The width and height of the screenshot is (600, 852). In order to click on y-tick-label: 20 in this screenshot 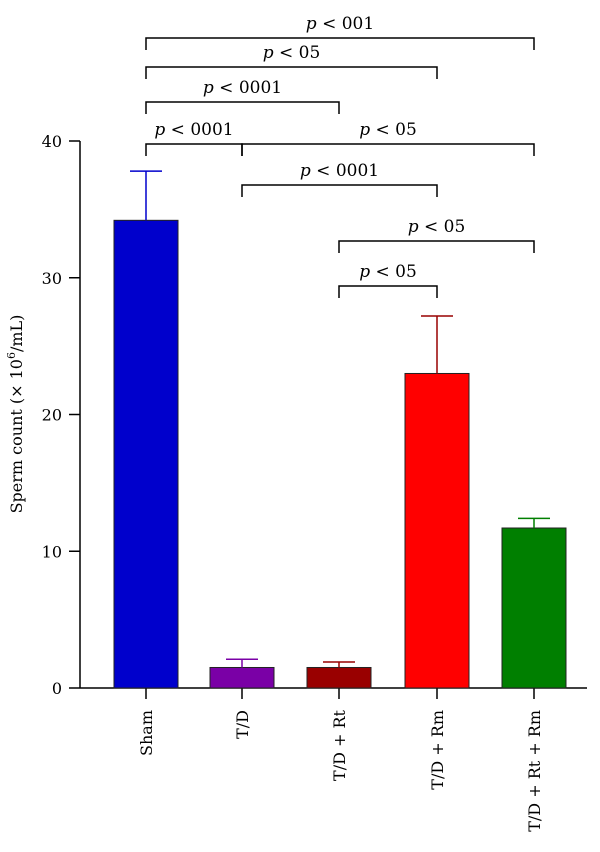, I will do `click(52, 415)`.